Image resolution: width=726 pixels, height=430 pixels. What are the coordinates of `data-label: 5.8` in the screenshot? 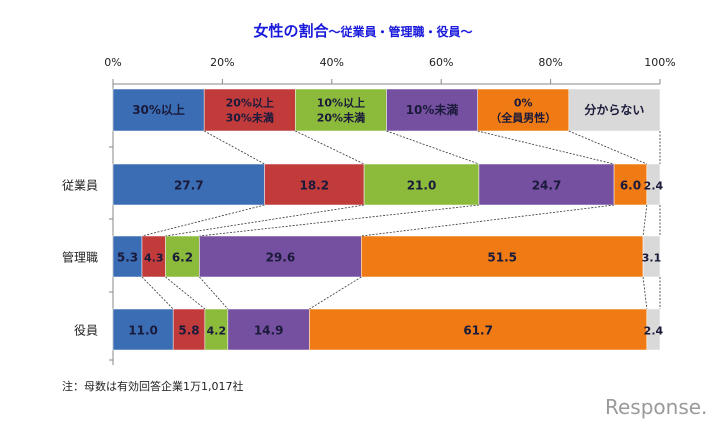 It's located at (188, 331).